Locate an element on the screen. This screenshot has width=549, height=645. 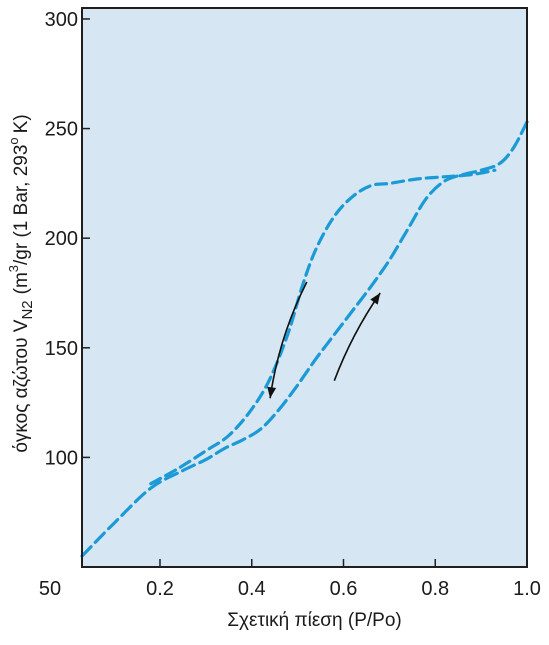
y-axis-label-degree: o is located at coordinates (13, 140).